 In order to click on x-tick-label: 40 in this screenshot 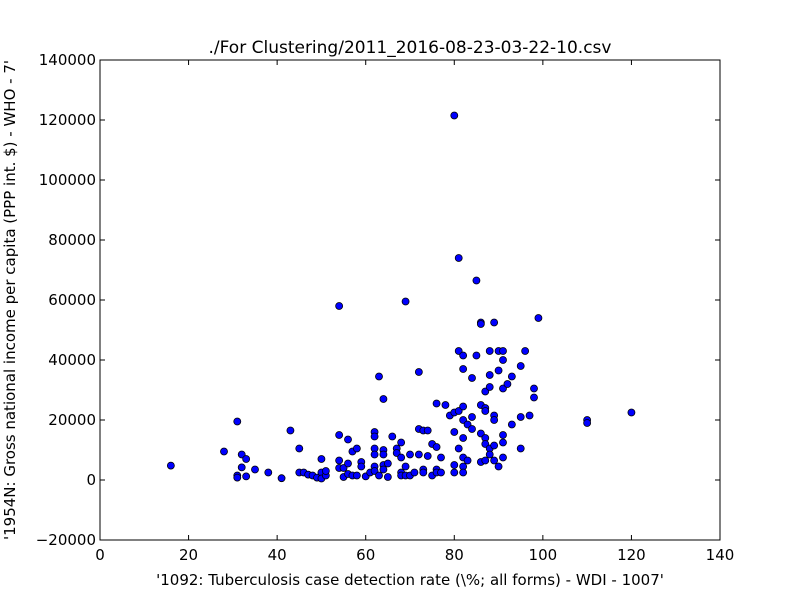, I will do `click(277, 555)`.